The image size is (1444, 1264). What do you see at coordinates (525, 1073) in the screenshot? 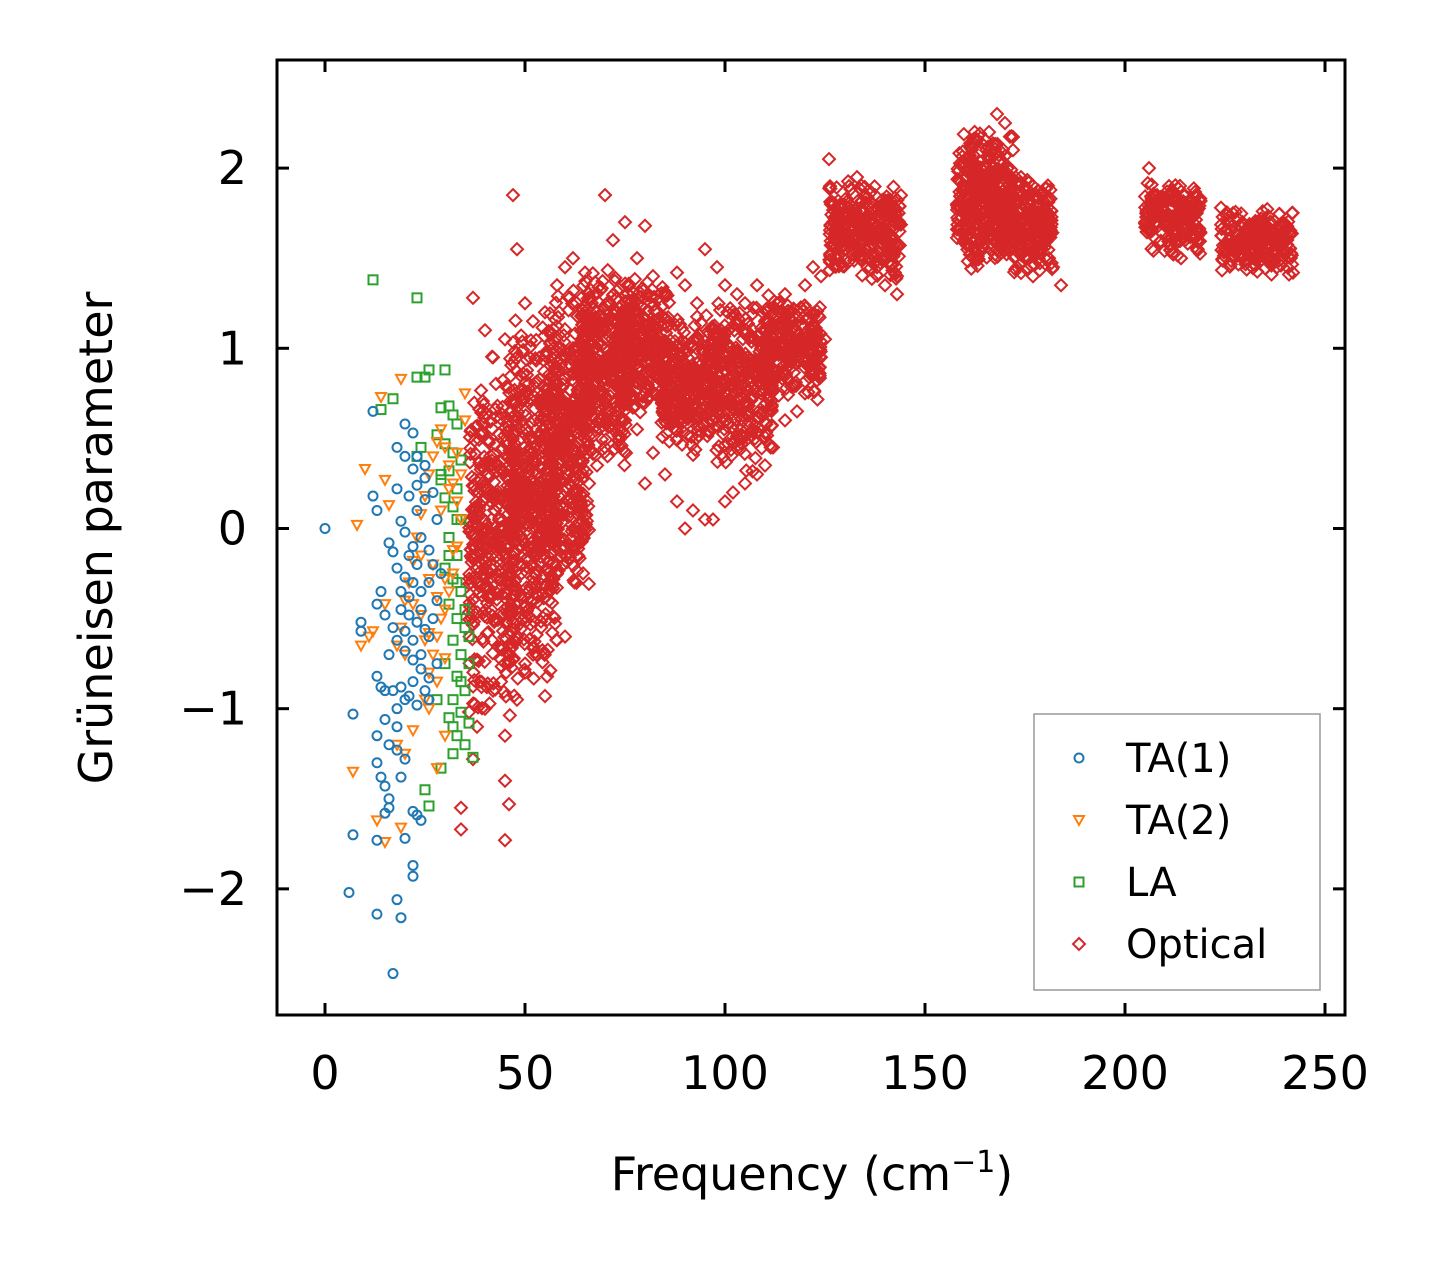
I see `x-tick-label: 50` at bounding box center [525, 1073].